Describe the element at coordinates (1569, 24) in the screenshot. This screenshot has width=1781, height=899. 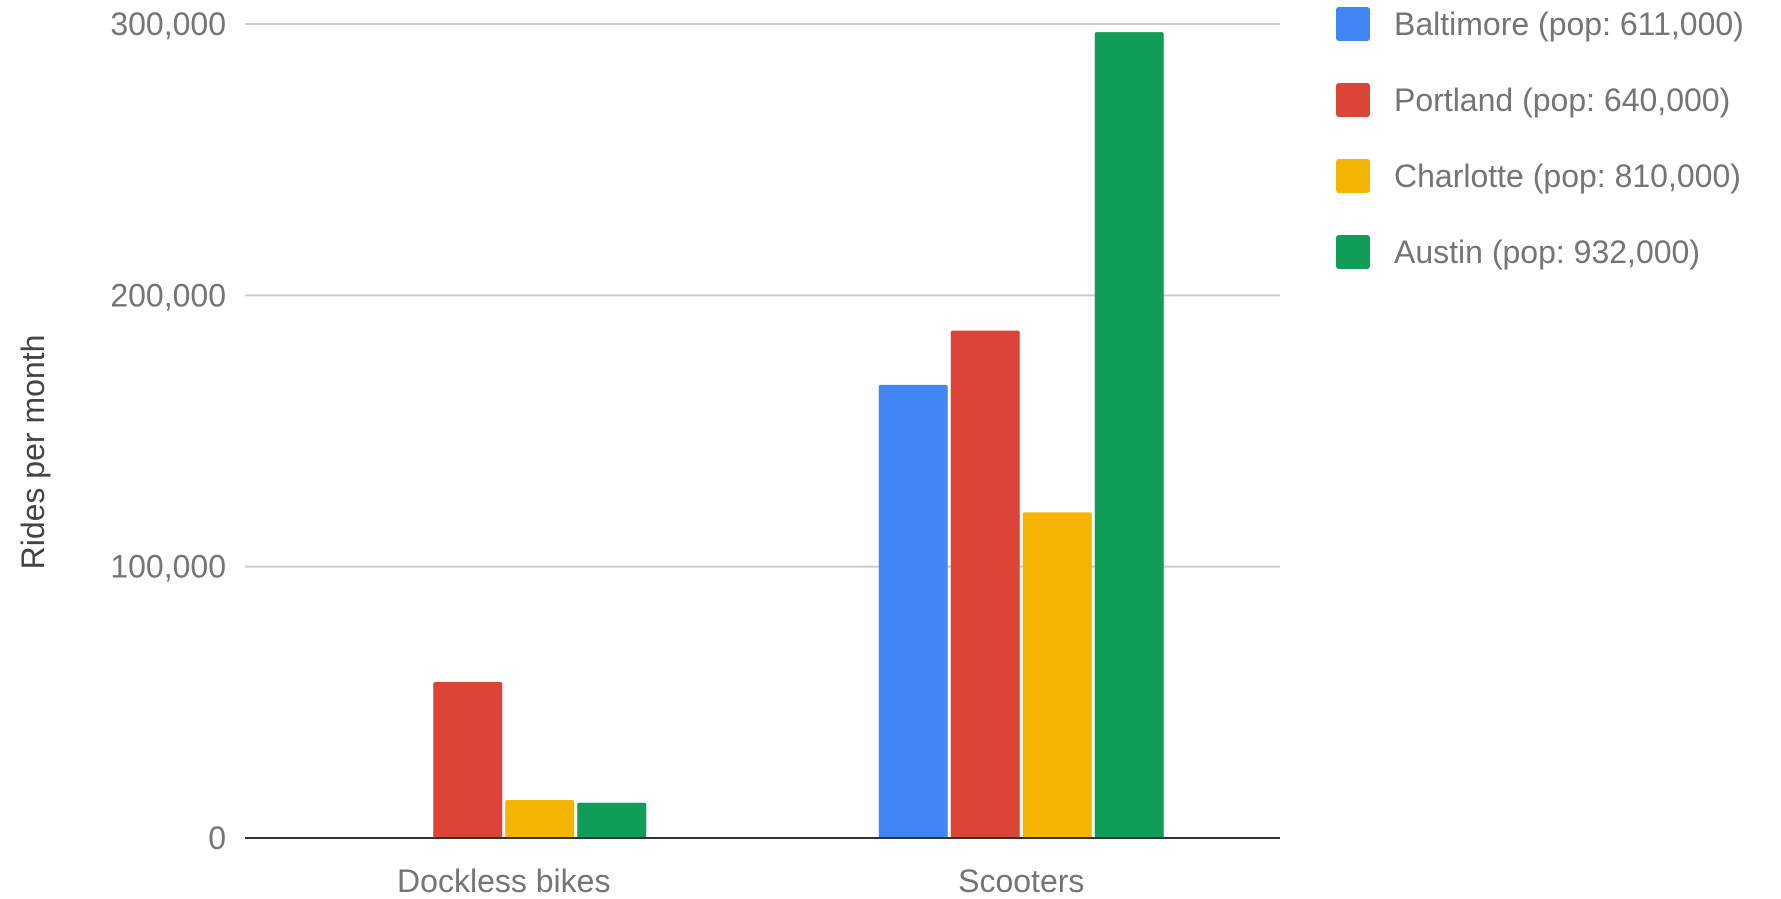
I see `legend-label: Baltimore (pop: 611,000)` at that location.